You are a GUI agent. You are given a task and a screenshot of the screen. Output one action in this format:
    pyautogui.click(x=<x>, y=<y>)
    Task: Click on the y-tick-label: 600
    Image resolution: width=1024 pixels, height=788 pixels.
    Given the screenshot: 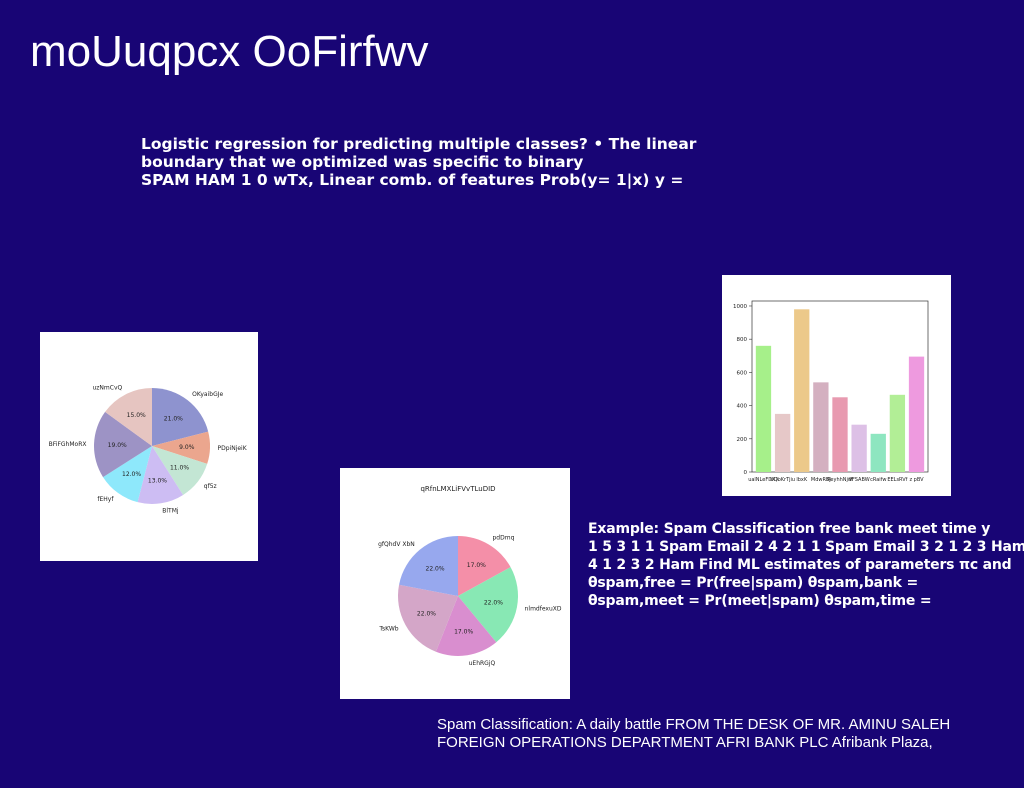 What is the action you would take?
    pyautogui.click(x=742, y=373)
    